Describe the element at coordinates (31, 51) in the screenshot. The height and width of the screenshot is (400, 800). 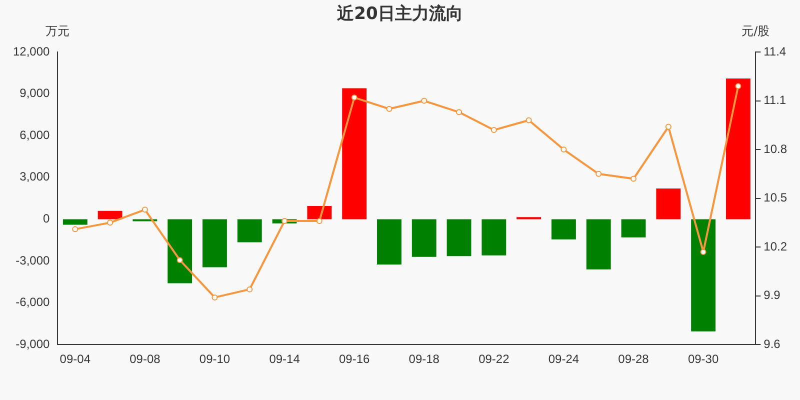
I see `y-tick-label: 12,000` at that location.